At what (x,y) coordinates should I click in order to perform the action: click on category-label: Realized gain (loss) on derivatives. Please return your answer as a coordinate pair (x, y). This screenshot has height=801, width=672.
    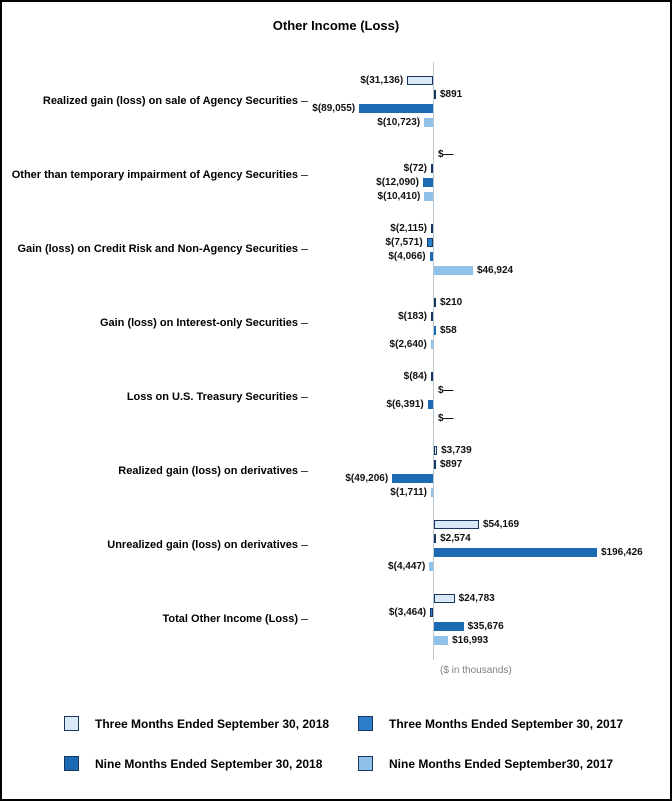
    Looking at the image, I should click on (208, 471).